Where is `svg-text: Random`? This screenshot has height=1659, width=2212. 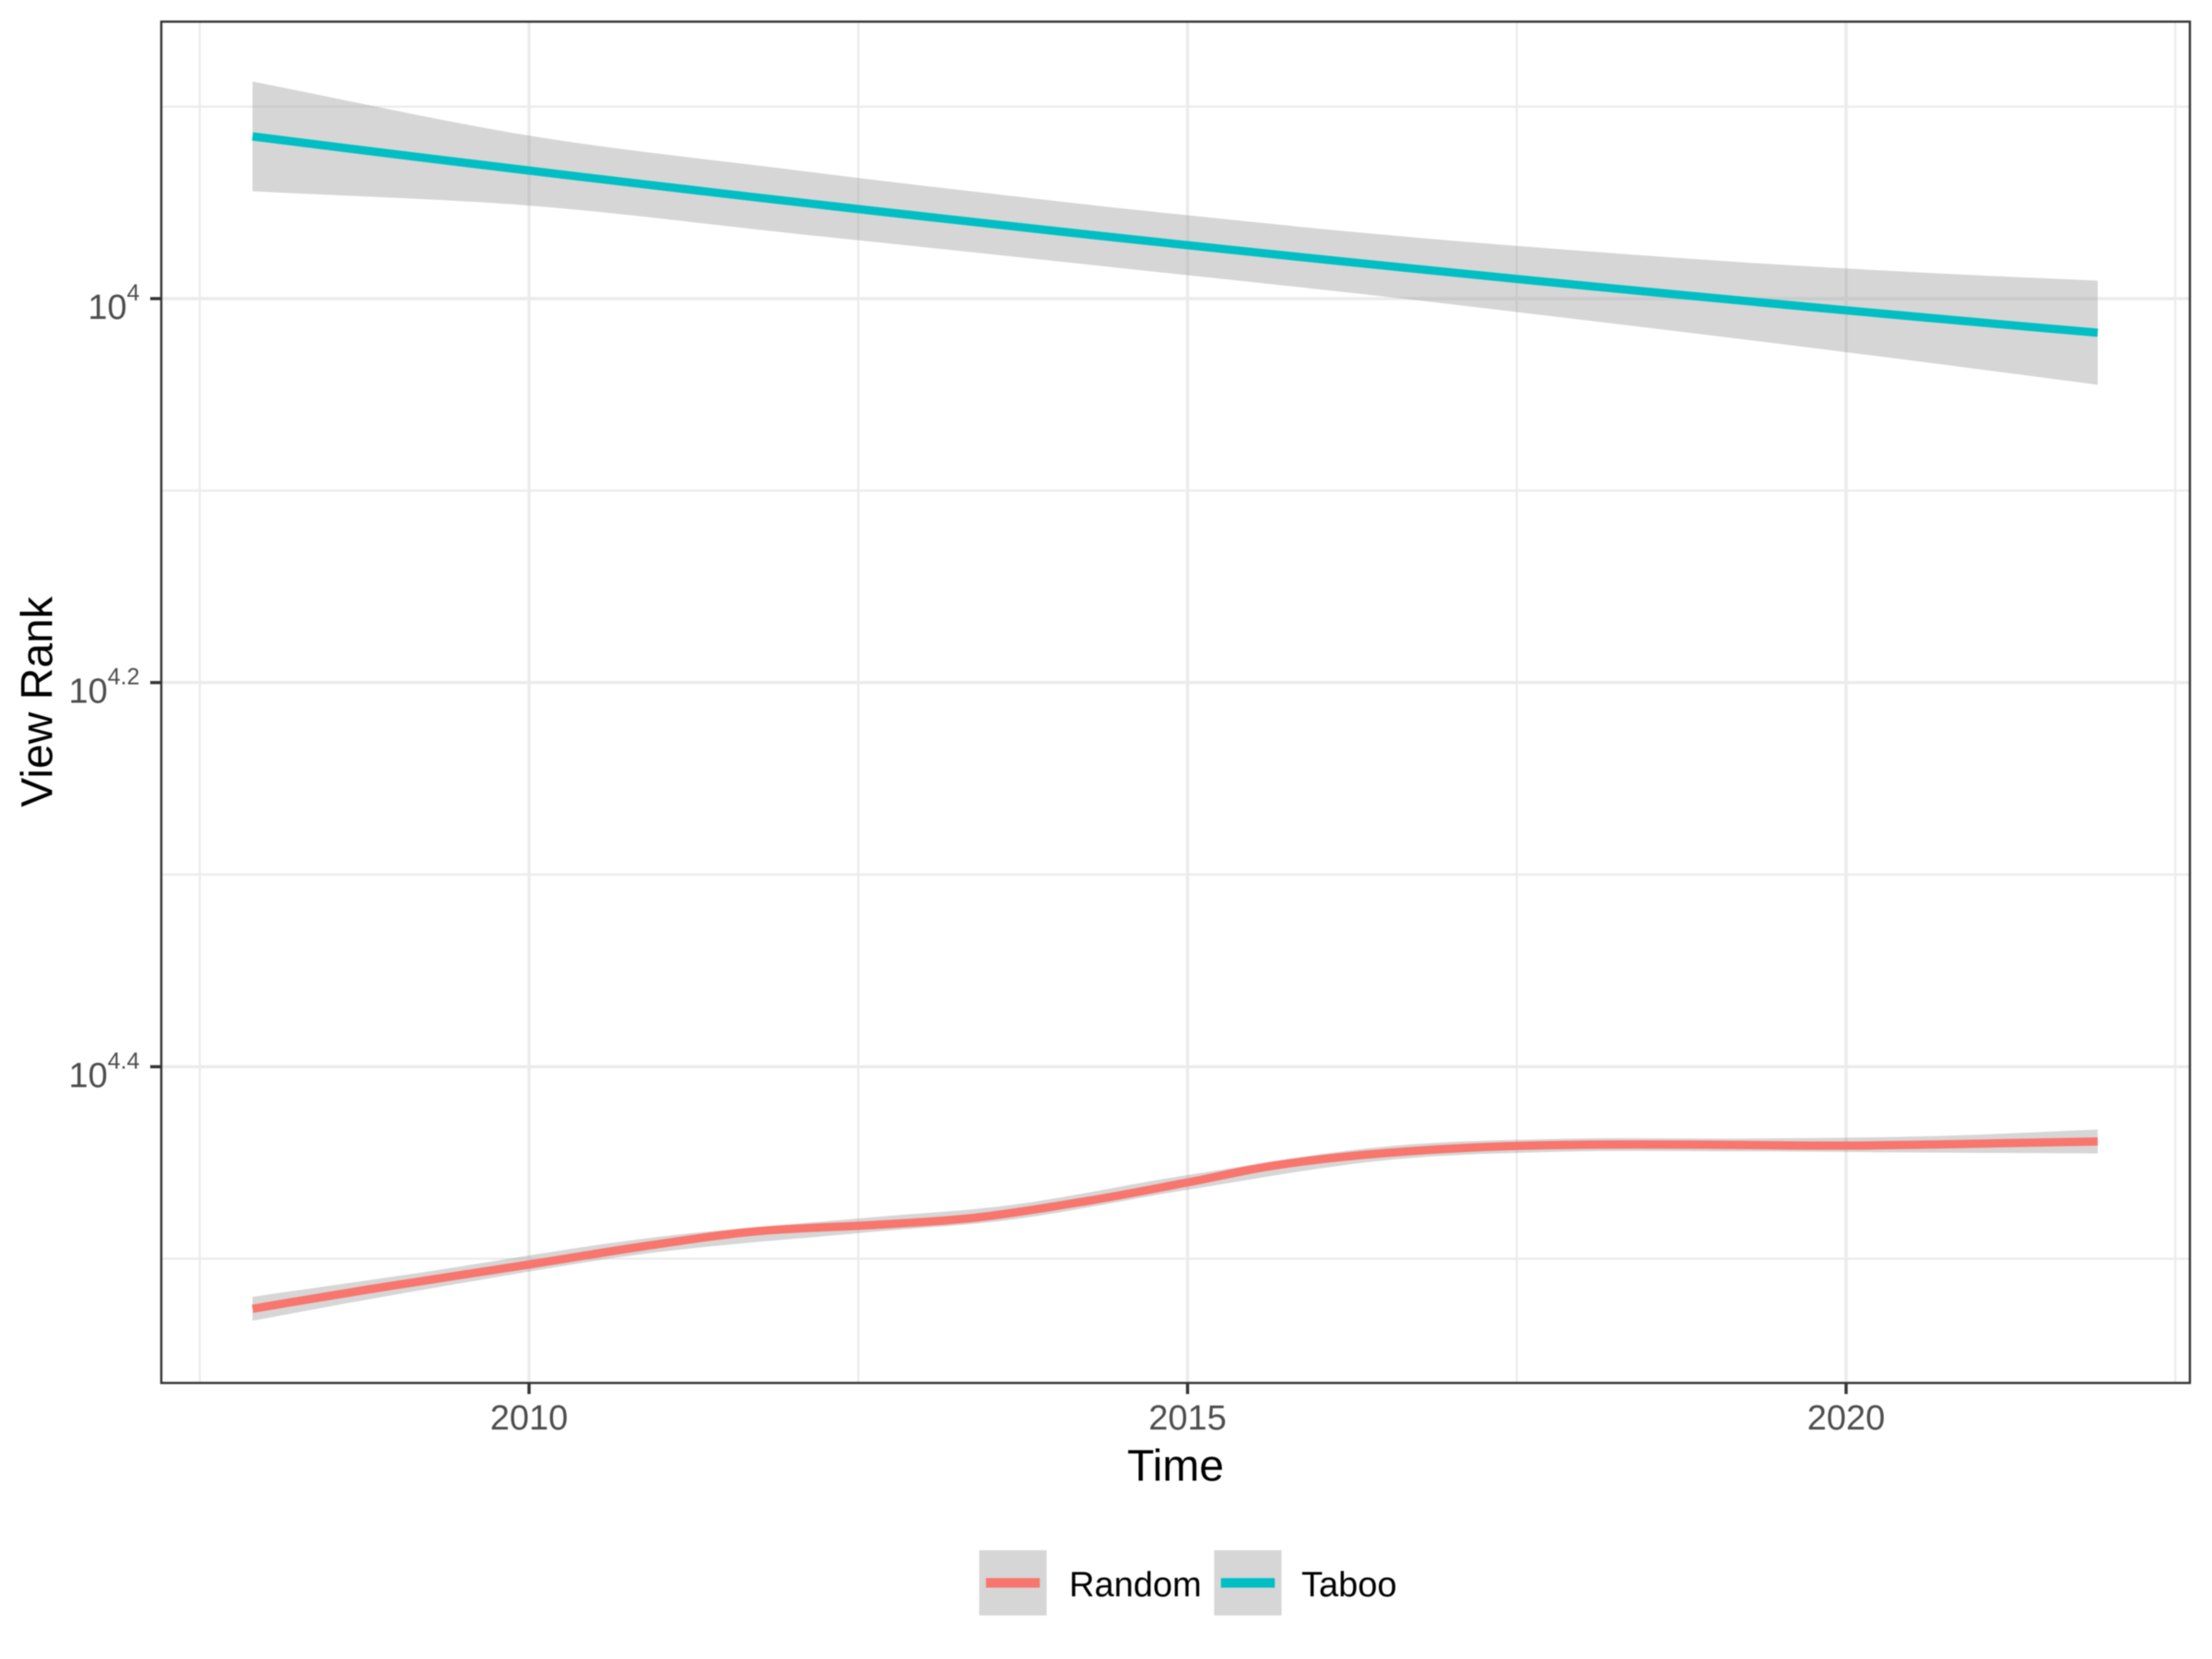
svg-text: Random is located at coordinates (1135, 1585).